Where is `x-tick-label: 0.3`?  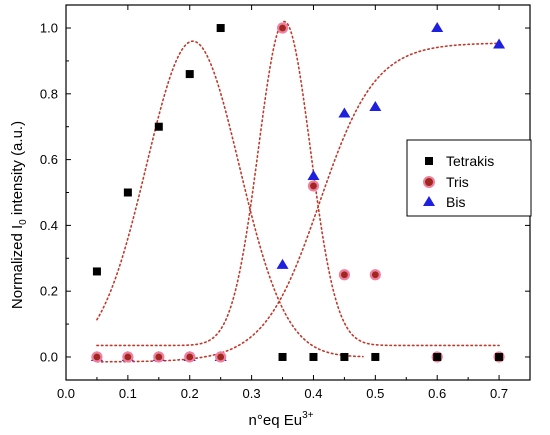
x-tick-label: 0.3 is located at coordinates (252, 393).